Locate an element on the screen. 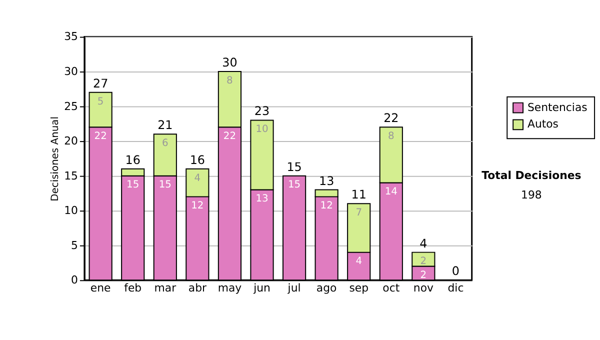  text: Total Decisiones is located at coordinates (532, 175).